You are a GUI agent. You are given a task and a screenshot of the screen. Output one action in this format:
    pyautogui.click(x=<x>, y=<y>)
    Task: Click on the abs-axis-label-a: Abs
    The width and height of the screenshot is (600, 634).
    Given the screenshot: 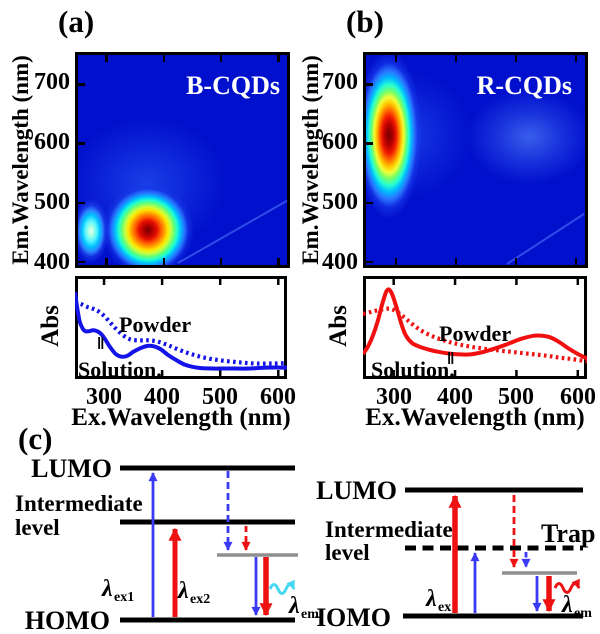 What is the action you would take?
    pyautogui.click(x=50, y=326)
    